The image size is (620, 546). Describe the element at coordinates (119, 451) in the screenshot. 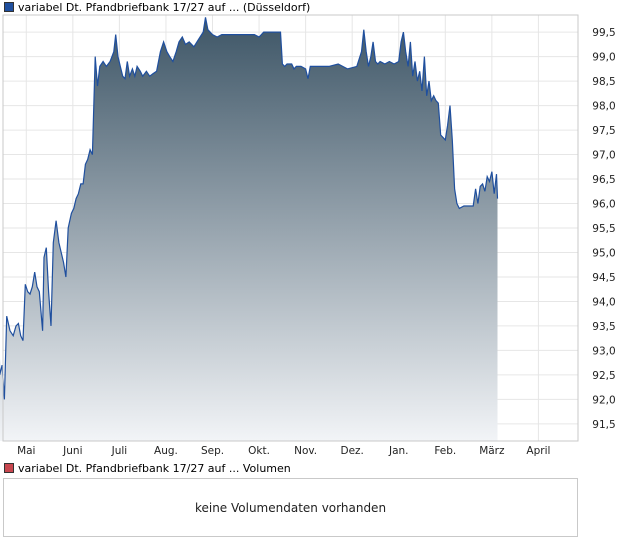

I see `x-tick-label: Juli` at that location.